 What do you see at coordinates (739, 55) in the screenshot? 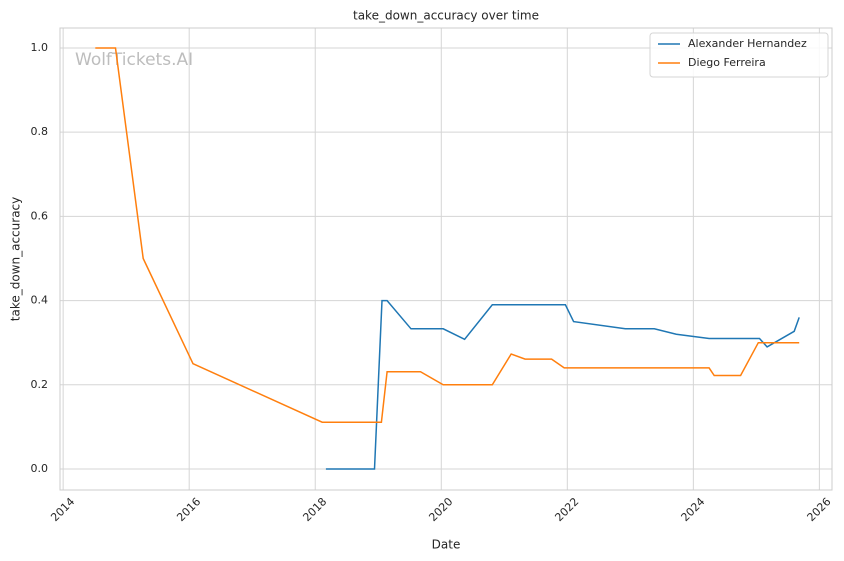
I see `legend-box` at bounding box center [739, 55].